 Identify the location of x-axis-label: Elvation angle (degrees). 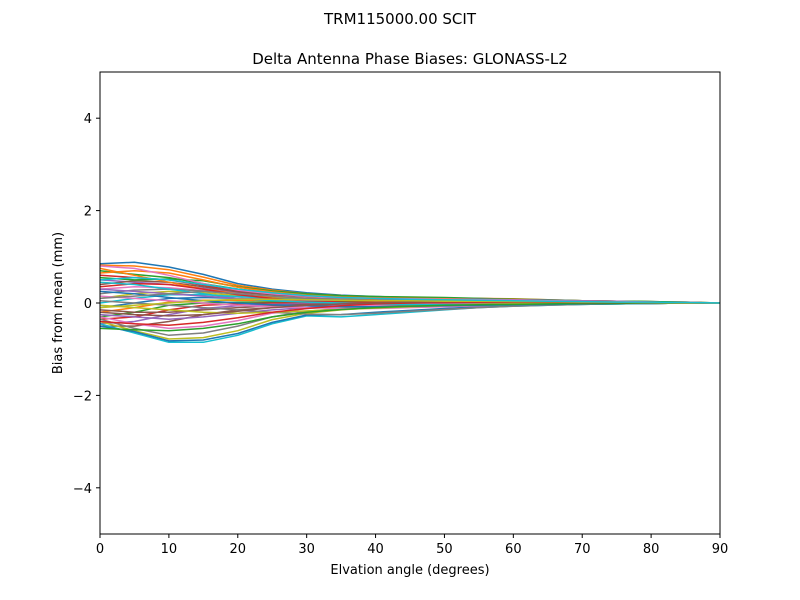
(409, 570).